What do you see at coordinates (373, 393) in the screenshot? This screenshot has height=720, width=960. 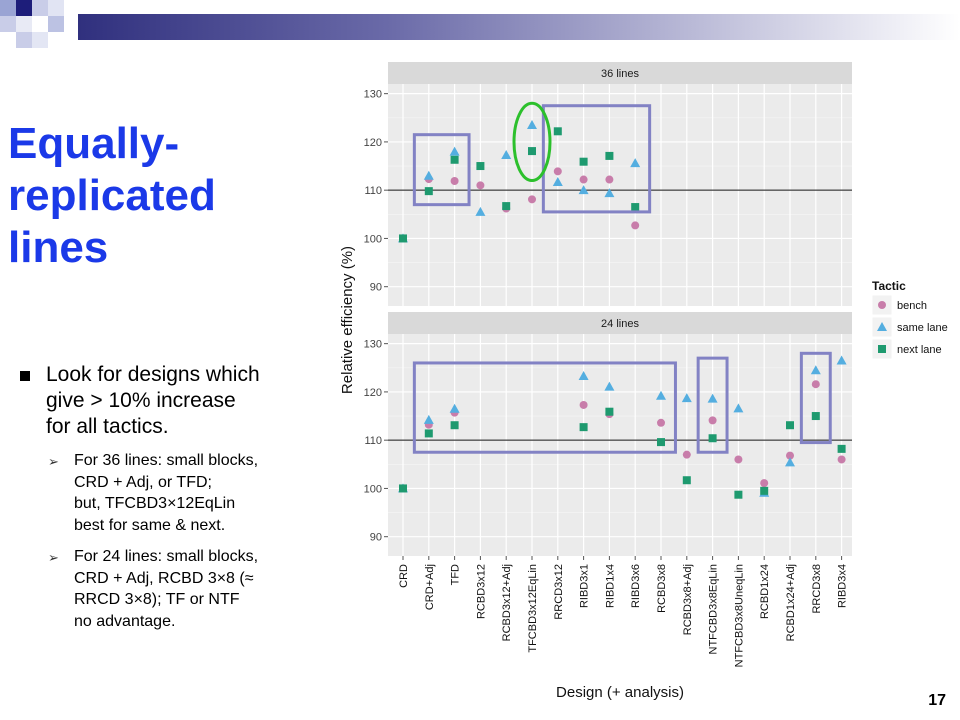 I see `y-tick-label: 120` at bounding box center [373, 393].